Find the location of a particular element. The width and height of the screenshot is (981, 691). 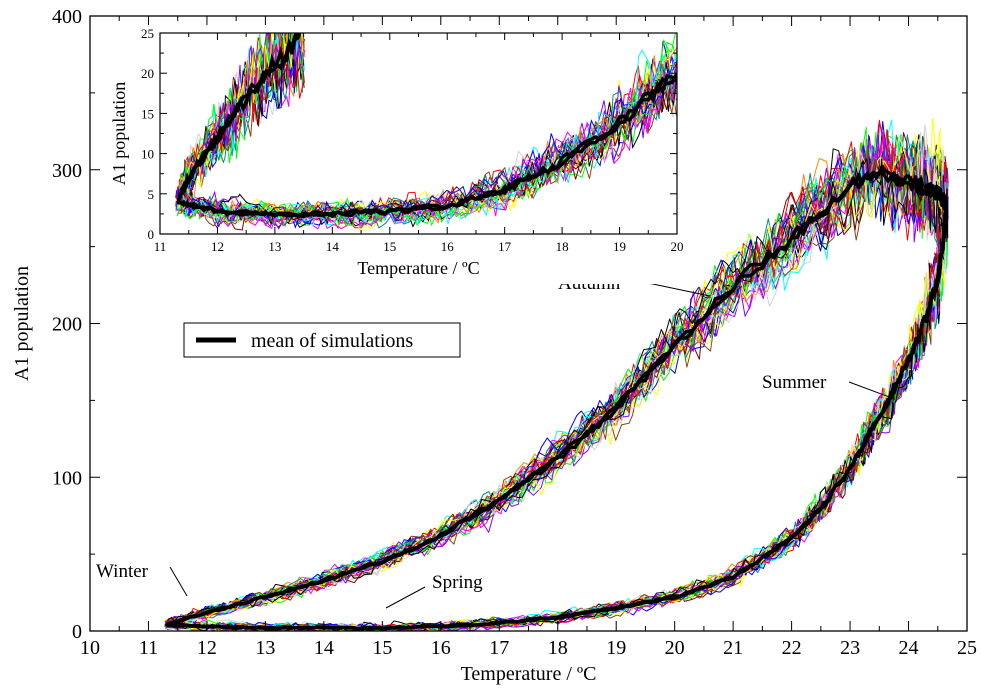

x-tick-label: 13 is located at coordinates (265, 648).